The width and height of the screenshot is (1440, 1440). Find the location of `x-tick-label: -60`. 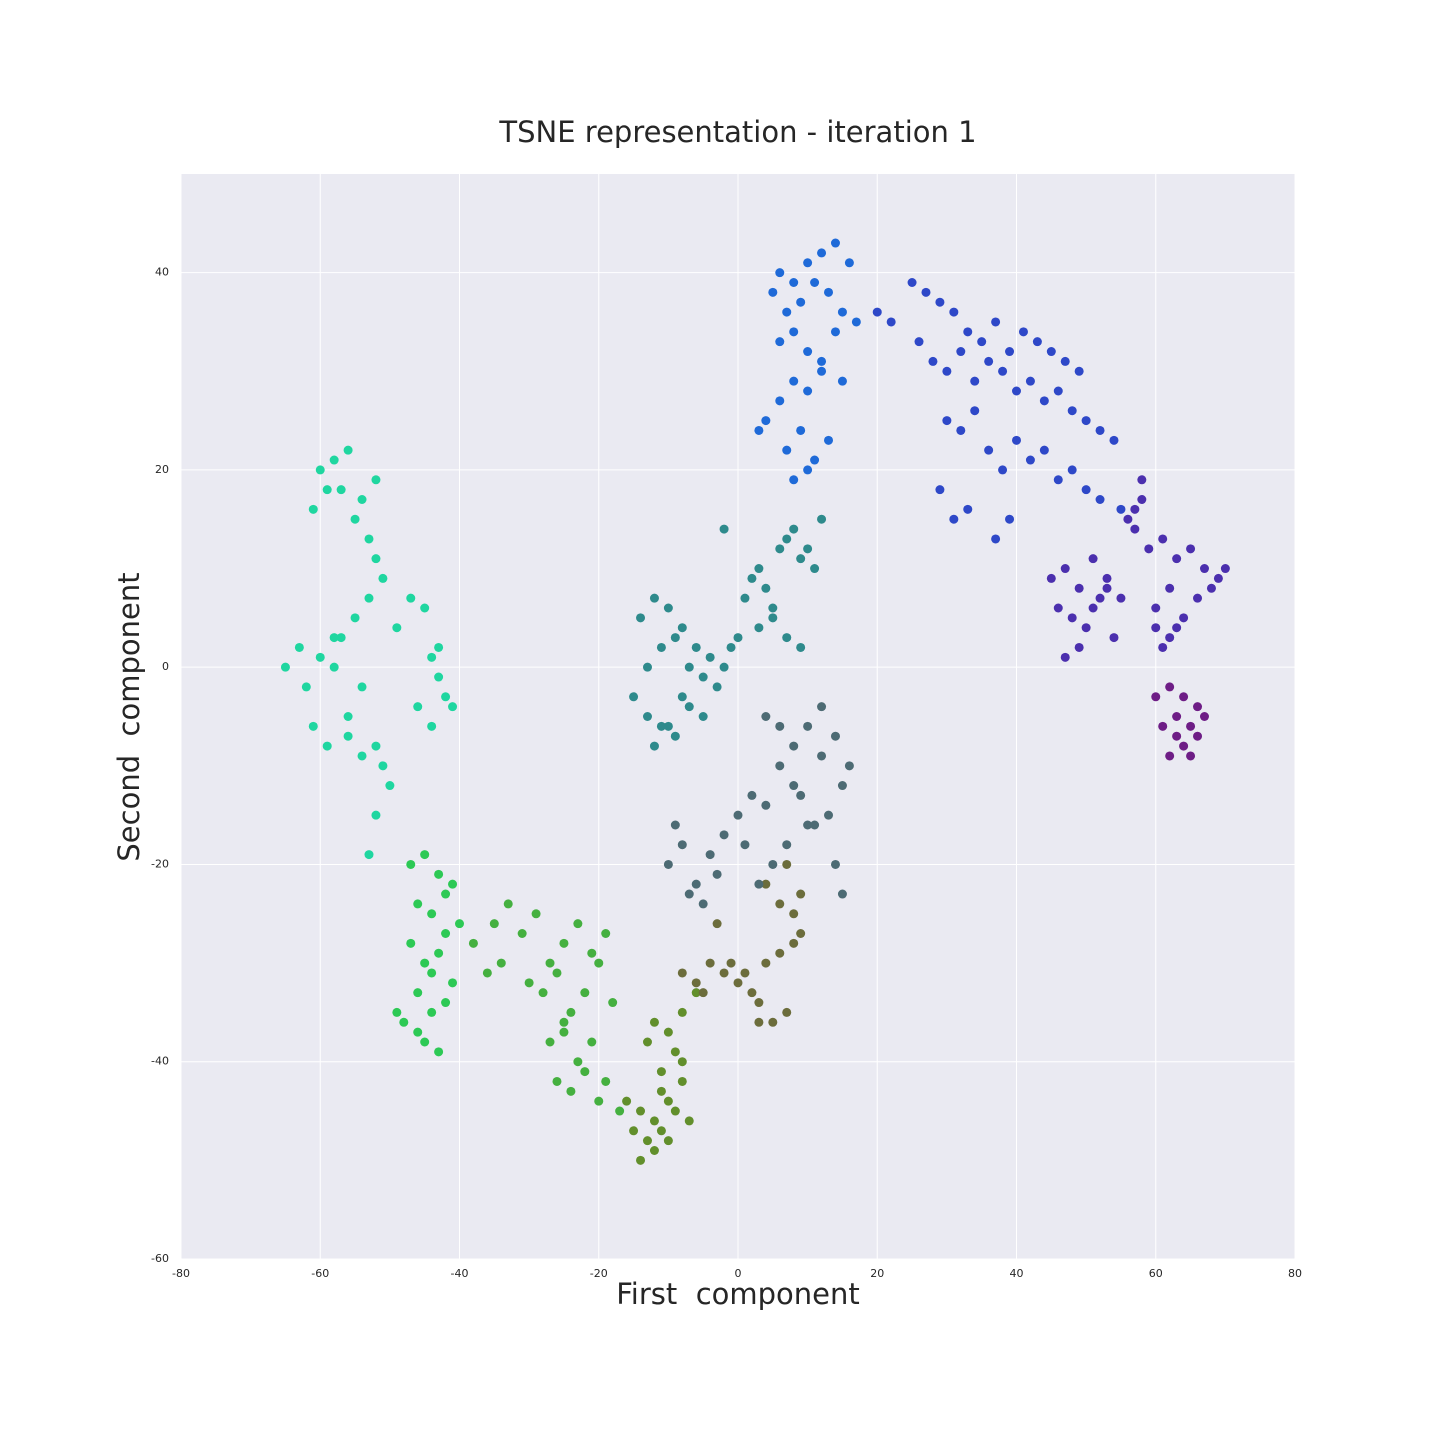

x-tick-label: -60 is located at coordinates (320, 1273).